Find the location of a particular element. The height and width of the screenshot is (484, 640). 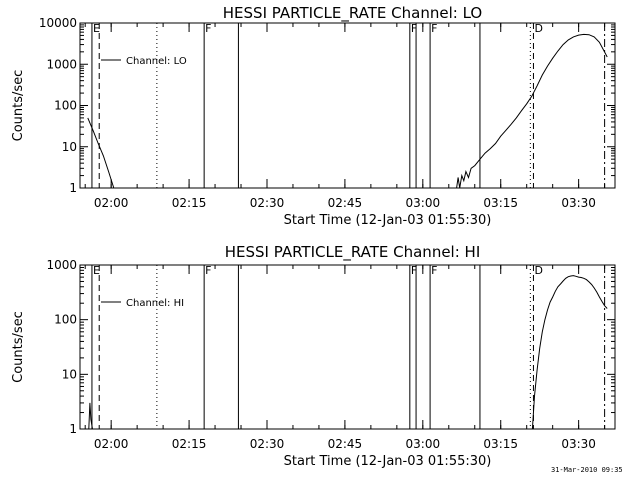

y-tick-label: 10000 is located at coordinates (58, 23).